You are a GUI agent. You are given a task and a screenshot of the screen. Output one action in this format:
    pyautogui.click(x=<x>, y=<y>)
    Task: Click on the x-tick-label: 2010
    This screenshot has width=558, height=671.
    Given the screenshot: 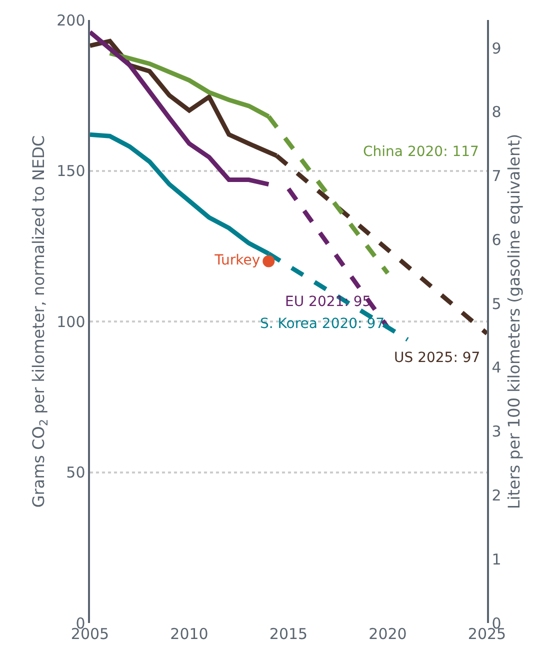 What is the action you would take?
    pyautogui.click(x=189, y=634)
    